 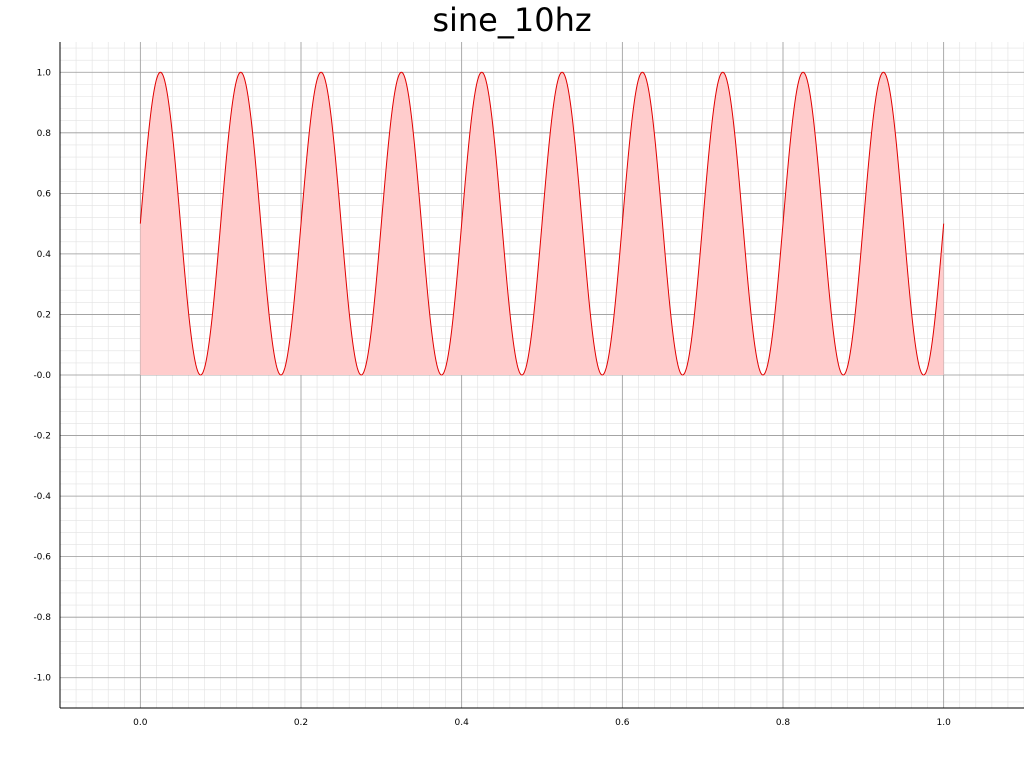 What do you see at coordinates (42, 679) in the screenshot?
I see `y-tick-label: -1.0` at bounding box center [42, 679].